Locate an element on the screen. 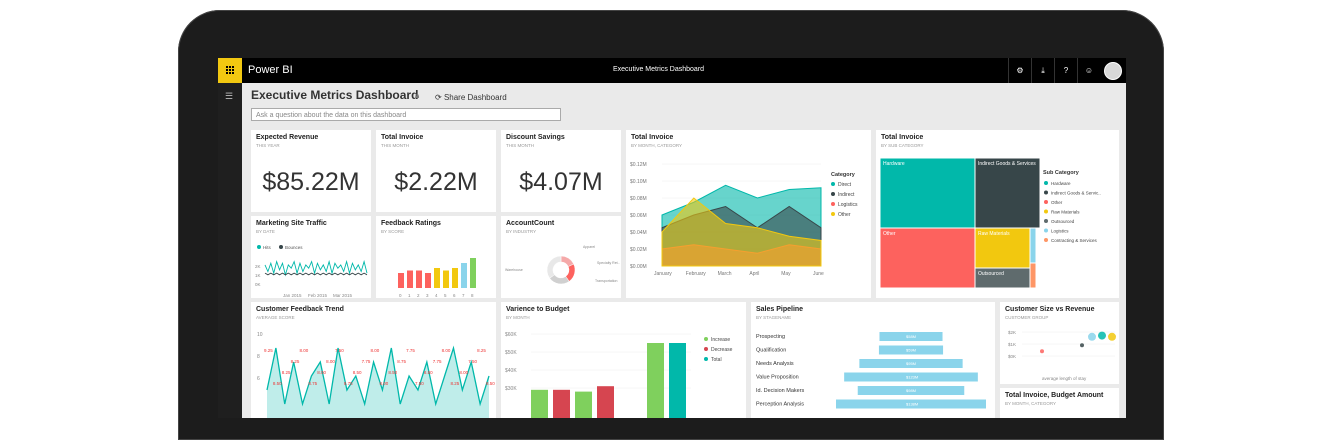  x-tick-label: April is located at coordinates (754, 274).